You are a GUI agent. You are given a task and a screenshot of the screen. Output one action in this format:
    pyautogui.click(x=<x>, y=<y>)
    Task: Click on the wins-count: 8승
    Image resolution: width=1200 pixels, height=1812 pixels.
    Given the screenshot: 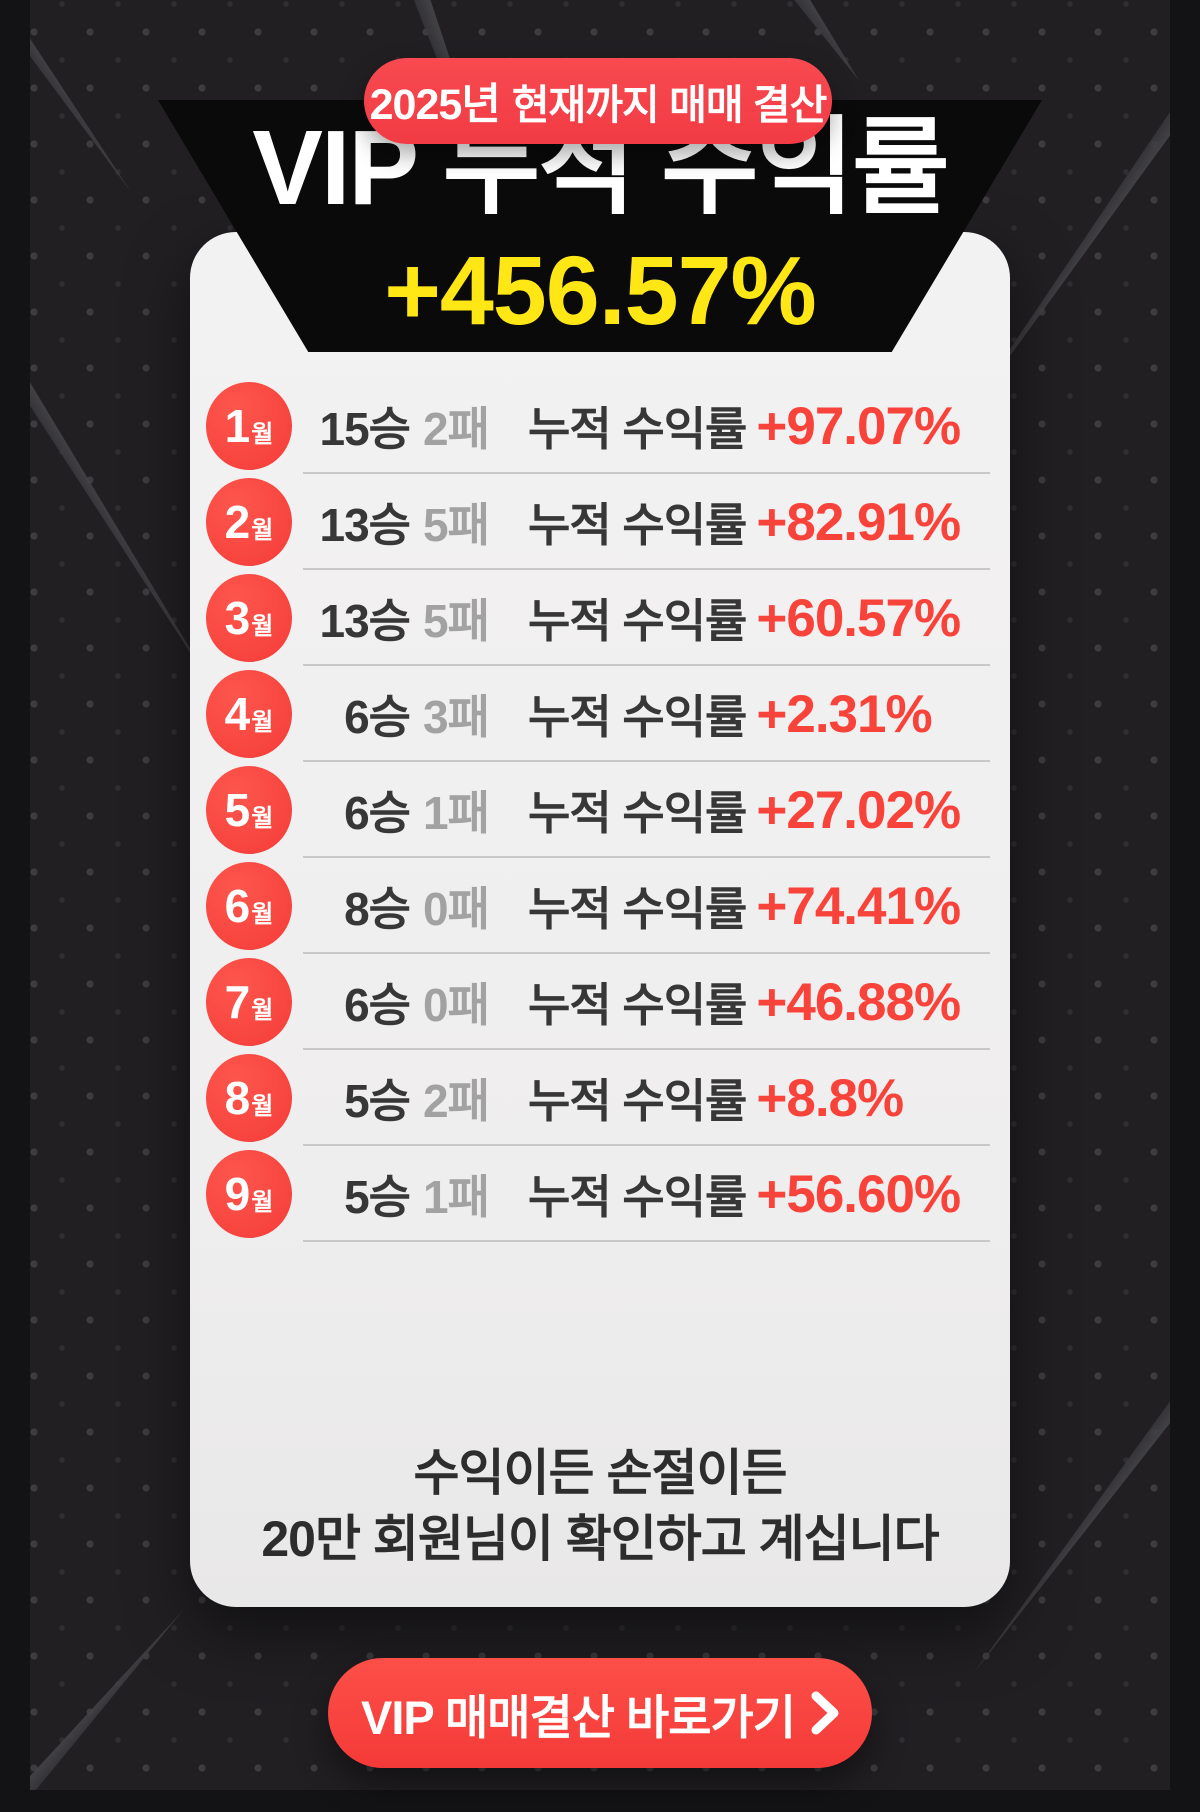 What is the action you would take?
    pyautogui.click(x=377, y=909)
    